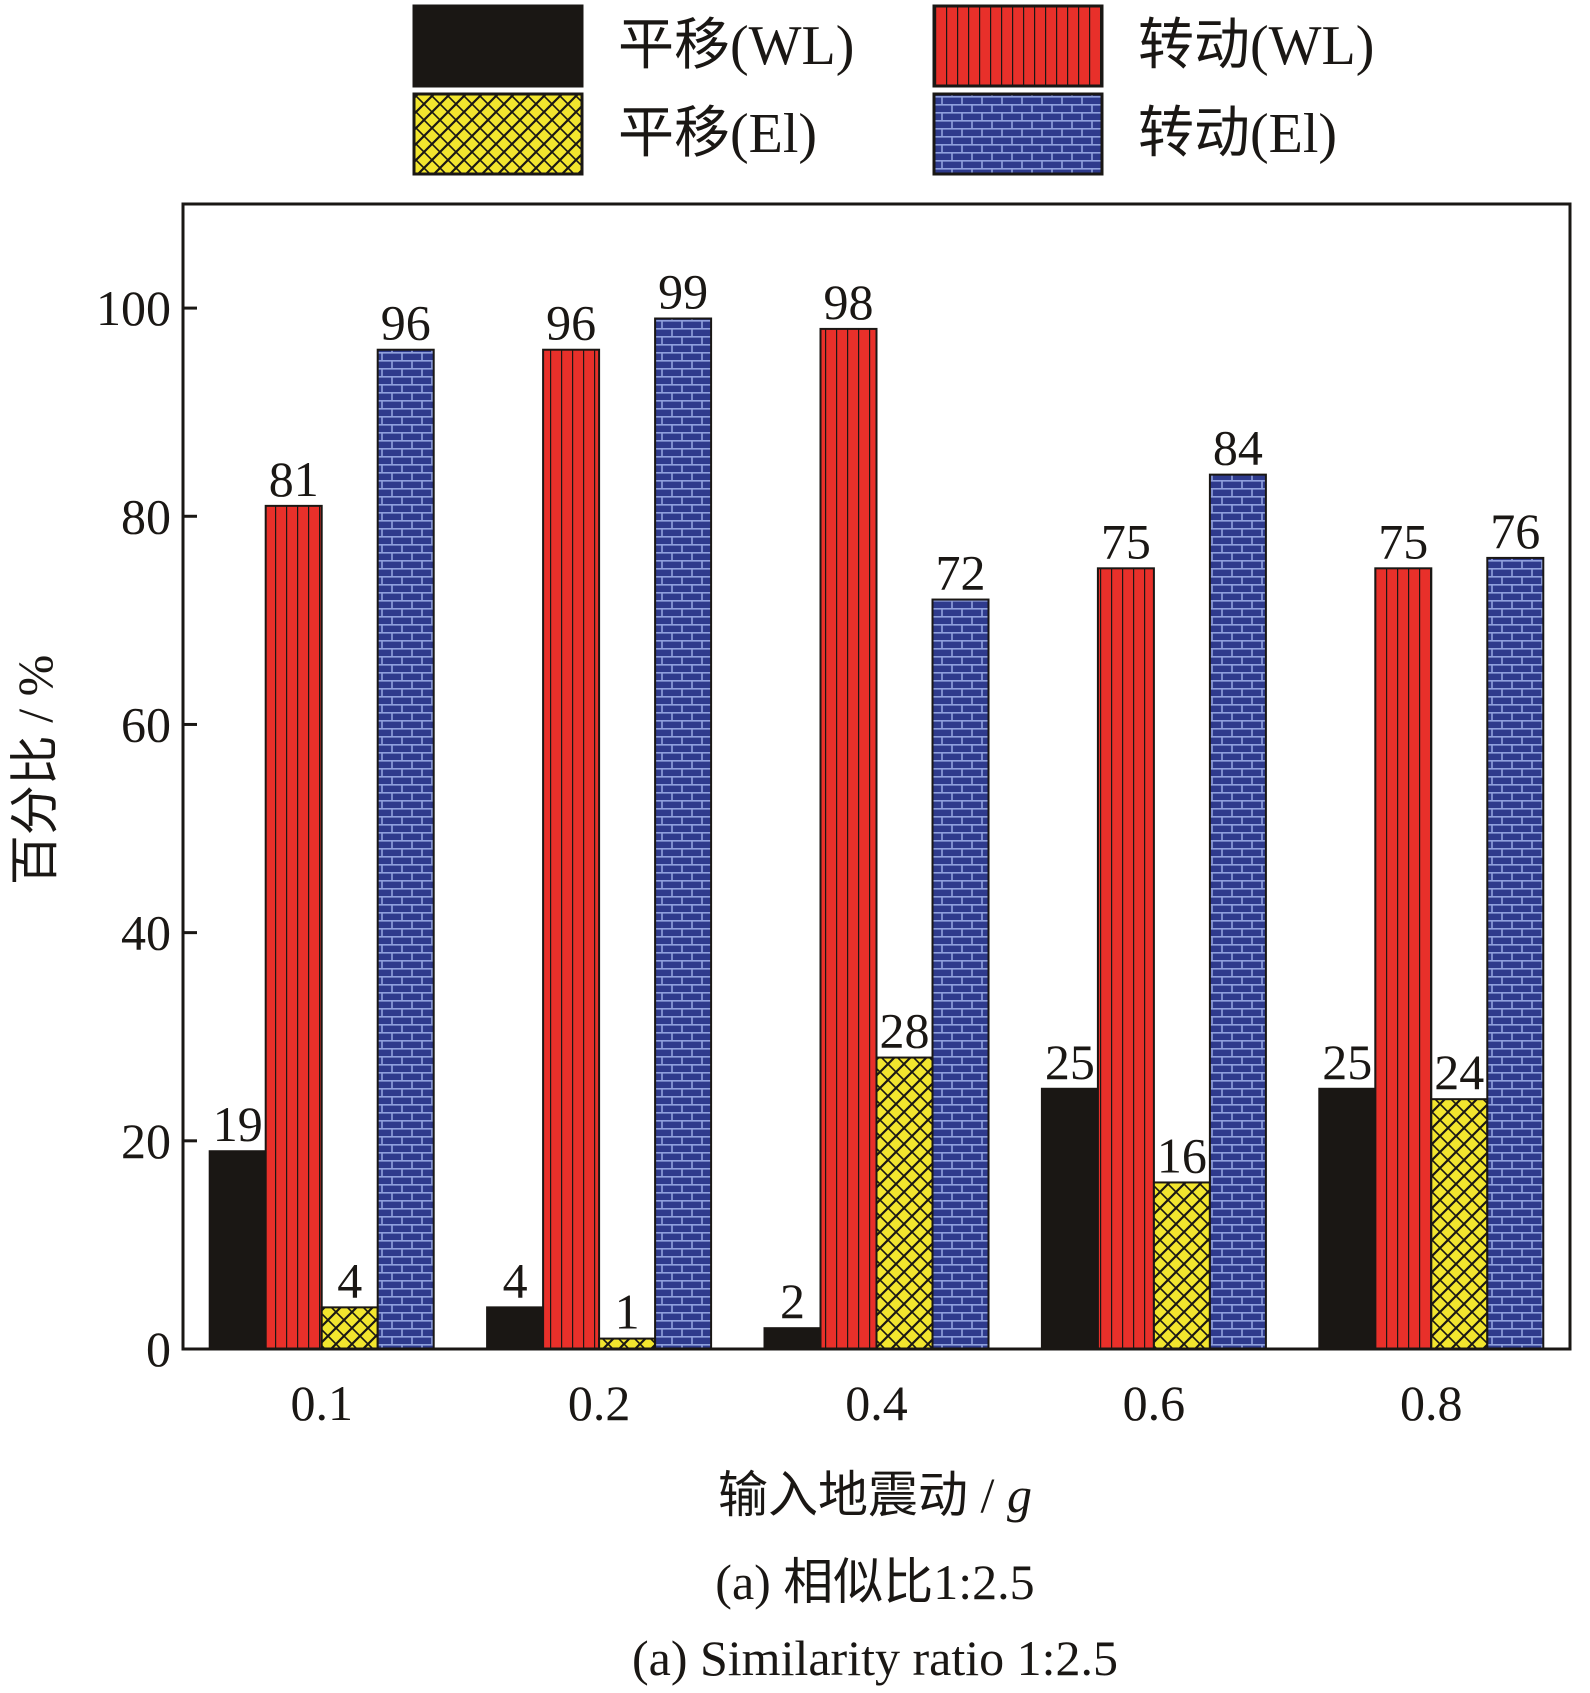  What do you see at coordinates (627, 1312) in the screenshot?
I see `bar-value-label: 1` at bounding box center [627, 1312].